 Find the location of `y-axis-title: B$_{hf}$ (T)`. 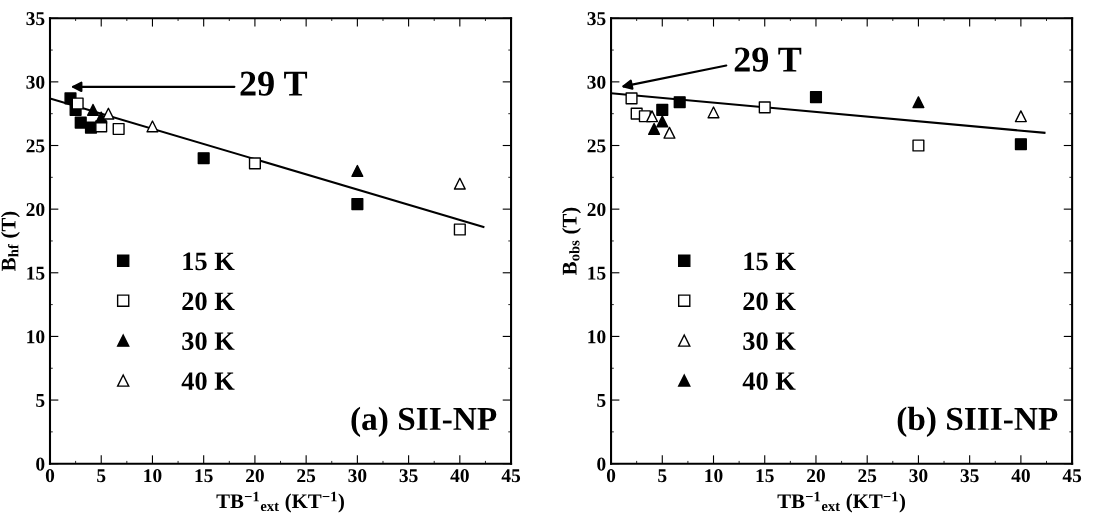

y-axis-title: B$_{hf}$ (T) is located at coordinates (10, 241).